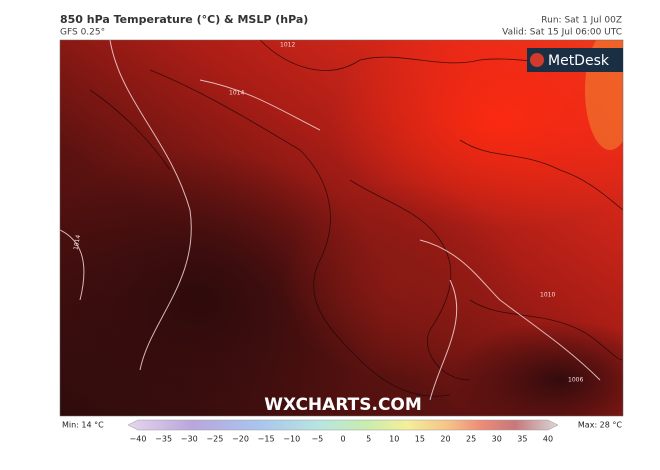 This screenshot has height=470, width=660. What do you see at coordinates (291, 439) in the screenshot?
I see `colorbar-tick-label: −10` at bounding box center [291, 439].